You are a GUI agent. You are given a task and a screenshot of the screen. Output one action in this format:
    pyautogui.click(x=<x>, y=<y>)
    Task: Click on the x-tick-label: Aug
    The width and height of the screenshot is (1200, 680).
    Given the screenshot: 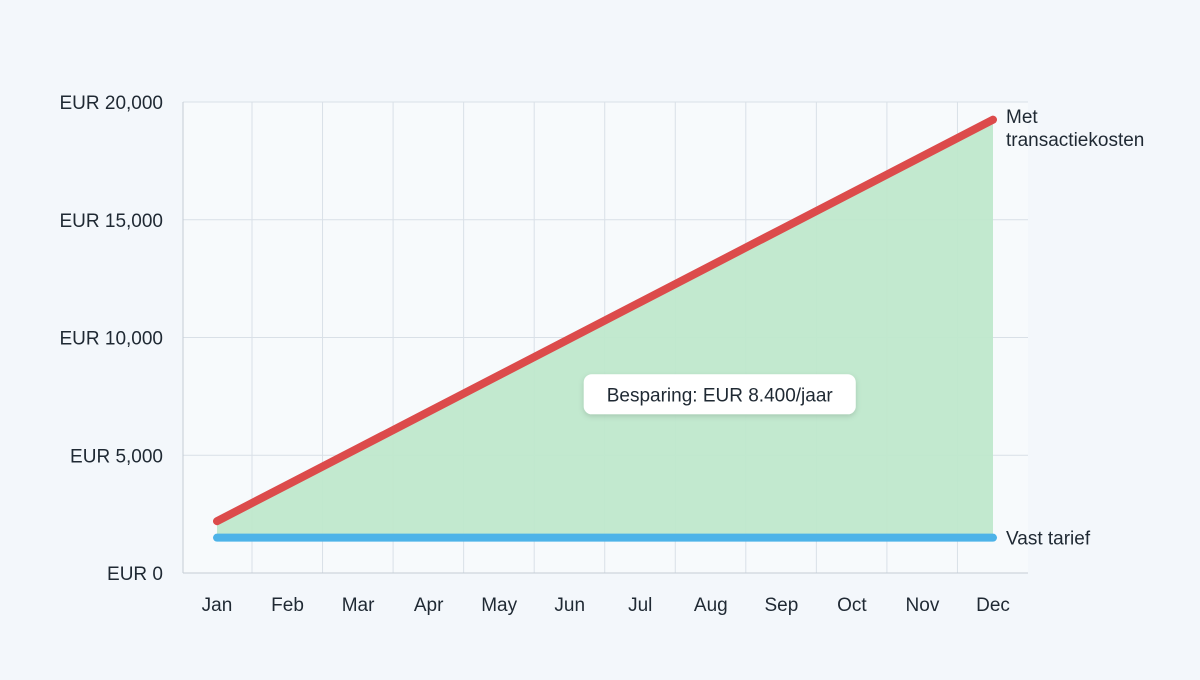 What is the action you would take?
    pyautogui.click(x=711, y=605)
    